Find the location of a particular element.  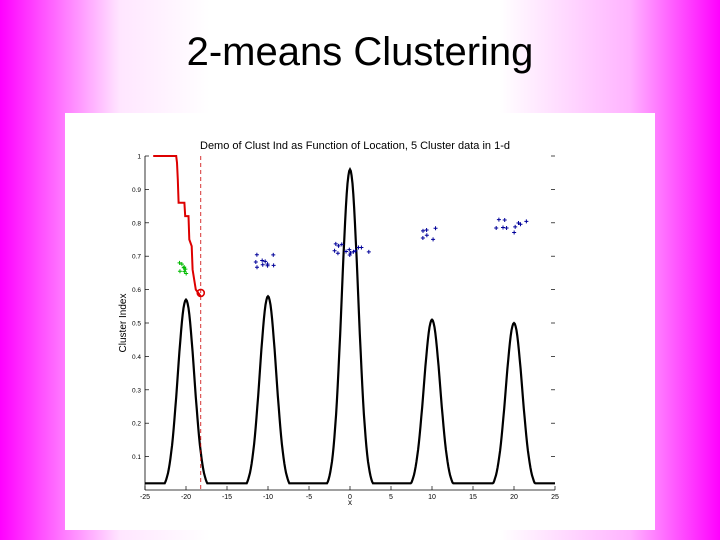

y-tick-label: 0.9 is located at coordinates (136, 190).